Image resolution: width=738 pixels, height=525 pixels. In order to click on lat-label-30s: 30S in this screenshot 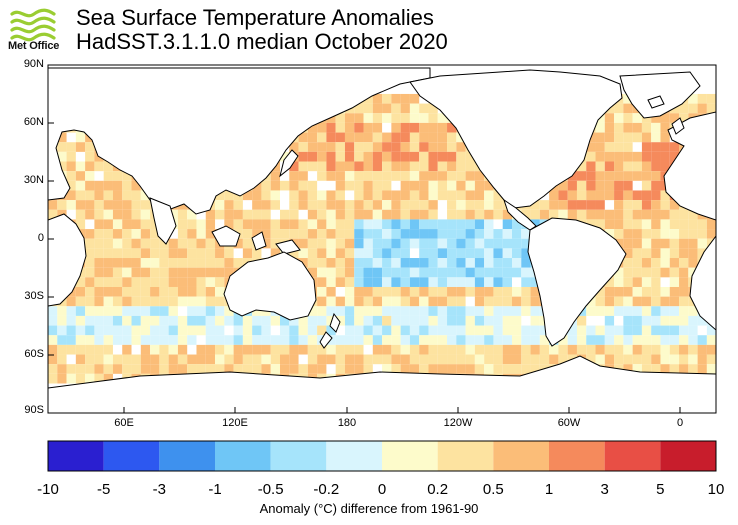, I will do `click(34, 296)`.